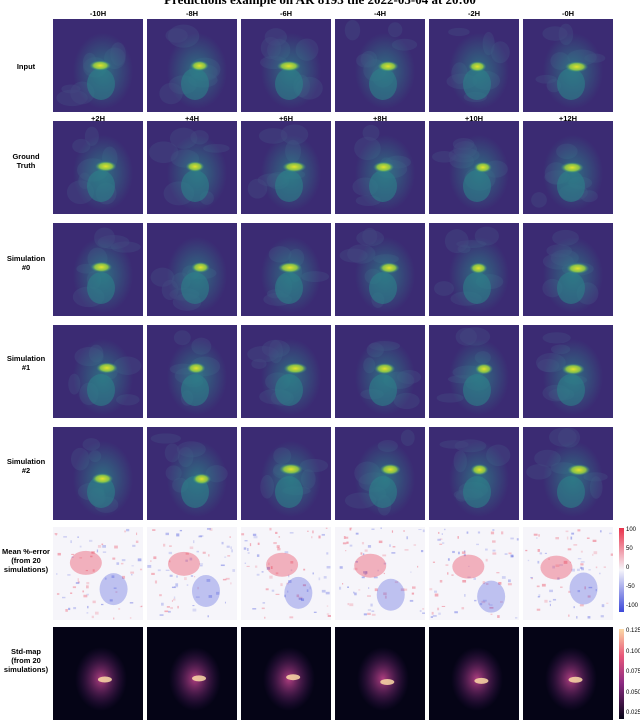 The image size is (640, 721). What do you see at coordinates (26, 156) in the screenshot?
I see `row-label-line: Ground` at bounding box center [26, 156].